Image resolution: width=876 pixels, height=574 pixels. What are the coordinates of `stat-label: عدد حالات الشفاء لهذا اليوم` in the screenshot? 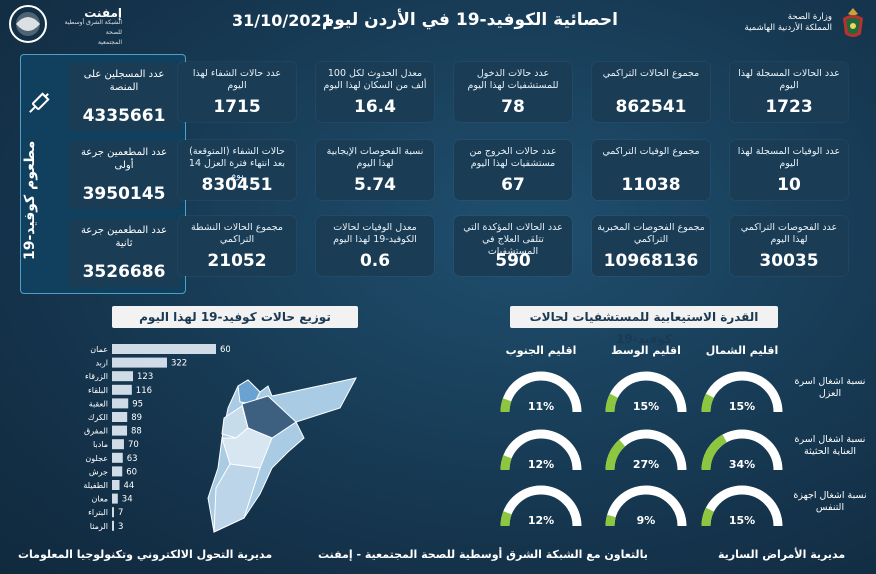 It's located at (237, 79).